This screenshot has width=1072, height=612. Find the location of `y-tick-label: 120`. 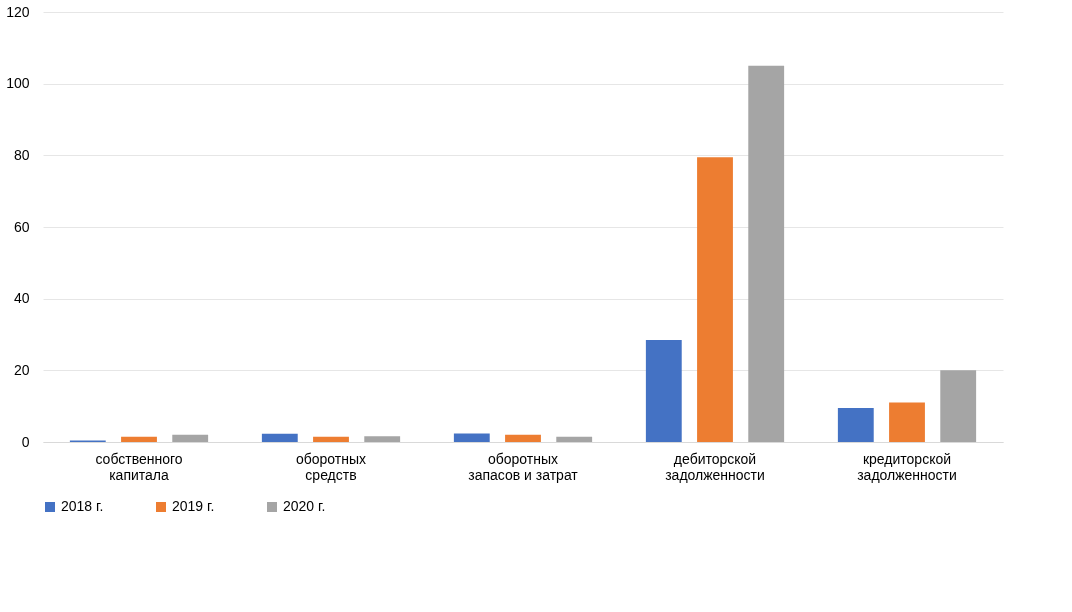

y-tick-label: 120 is located at coordinates (18, 11).